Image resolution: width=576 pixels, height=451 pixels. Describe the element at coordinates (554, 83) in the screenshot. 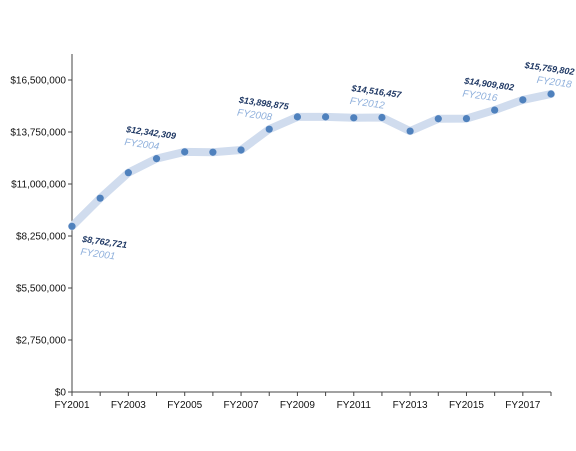

I see `data-label-year: FY2018` at that location.